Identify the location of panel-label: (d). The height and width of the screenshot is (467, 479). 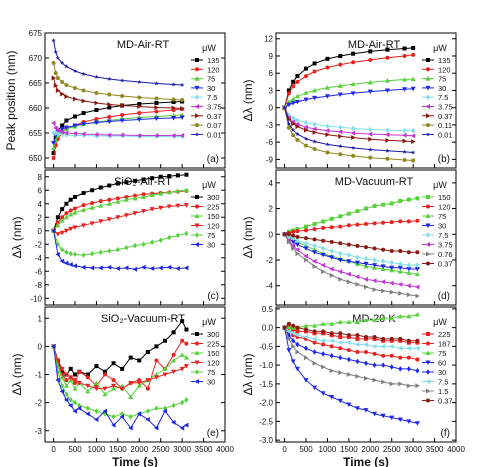
(444, 296).